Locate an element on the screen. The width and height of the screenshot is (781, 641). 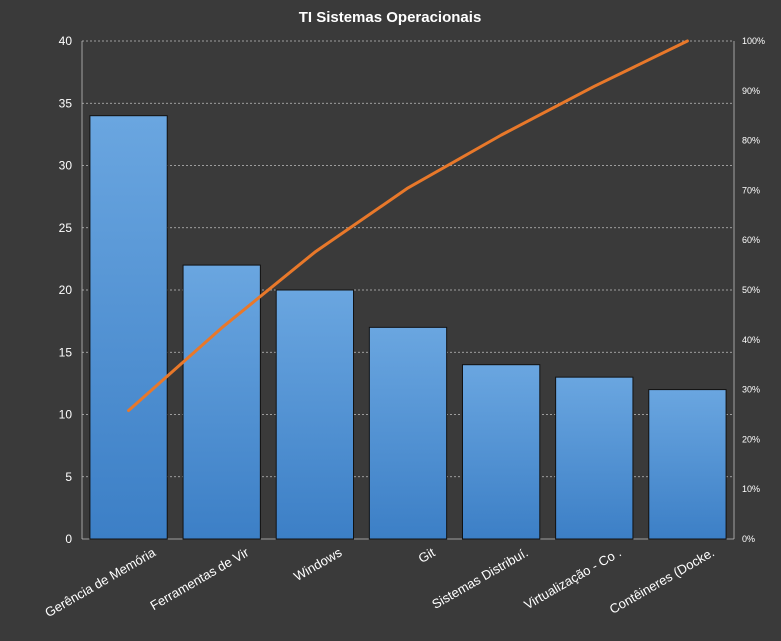
x-tick-label: Windows is located at coordinates (318, 564).